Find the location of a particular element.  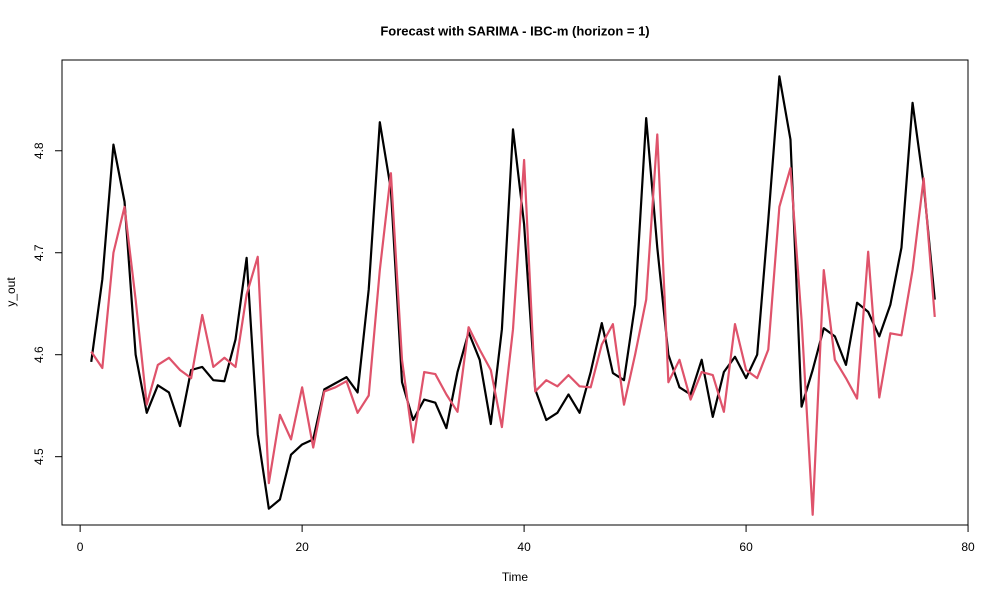

x-tick-label: 20 is located at coordinates (302, 547).